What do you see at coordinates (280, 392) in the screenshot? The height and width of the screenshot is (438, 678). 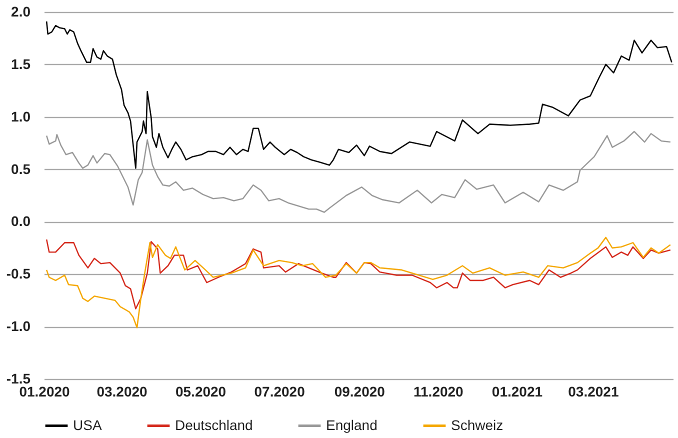 I see `x-tick-label: 07.2020` at bounding box center [280, 392].